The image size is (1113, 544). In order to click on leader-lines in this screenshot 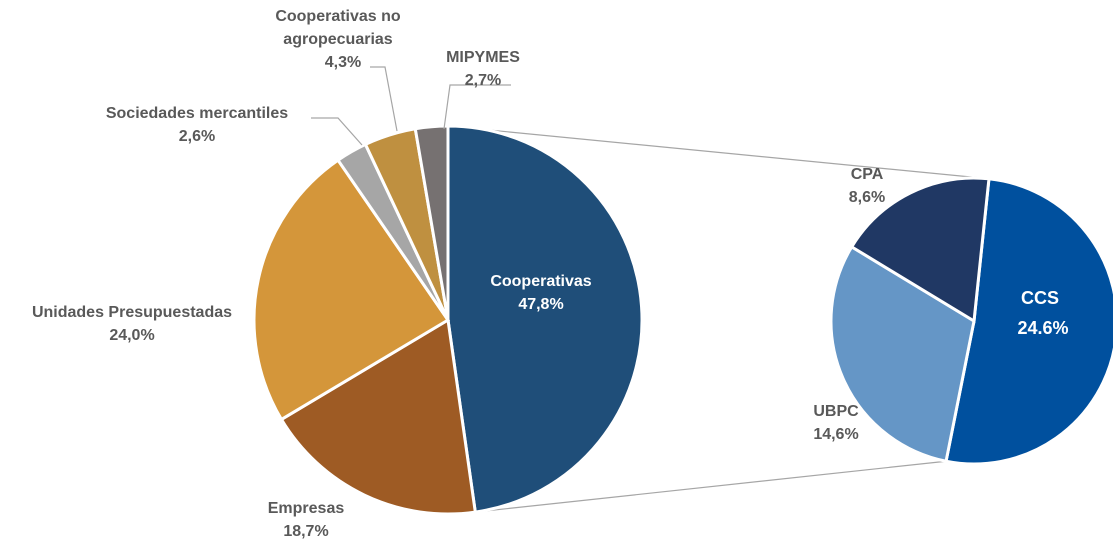, I will do `click(411, 106)`.